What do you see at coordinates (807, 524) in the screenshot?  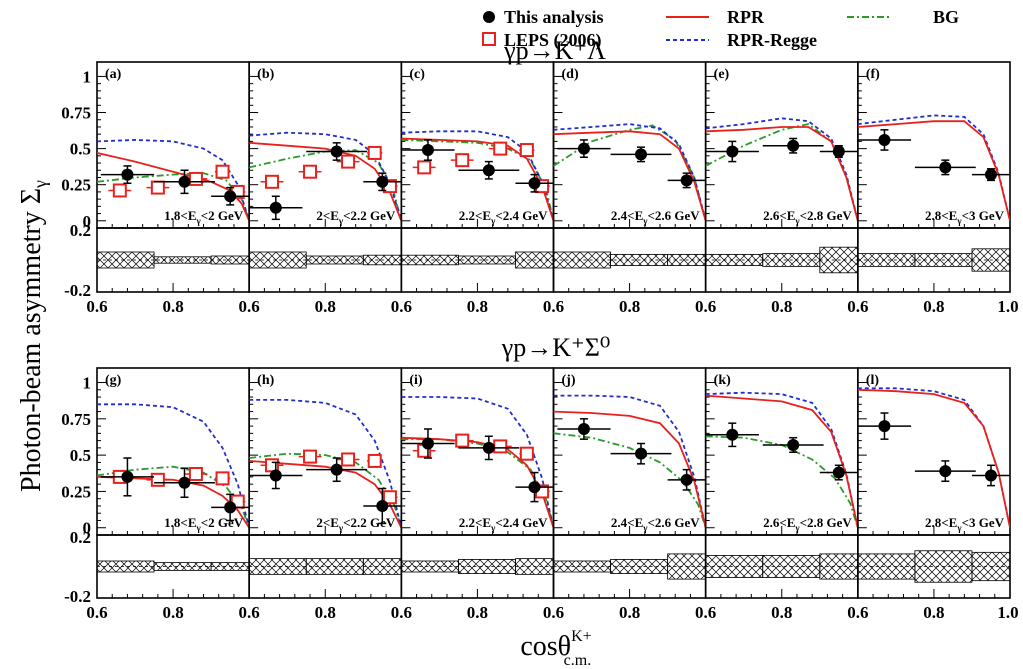 I see `energy-label: 2.6<Eγ<2.8 GeV` at bounding box center [807, 524].